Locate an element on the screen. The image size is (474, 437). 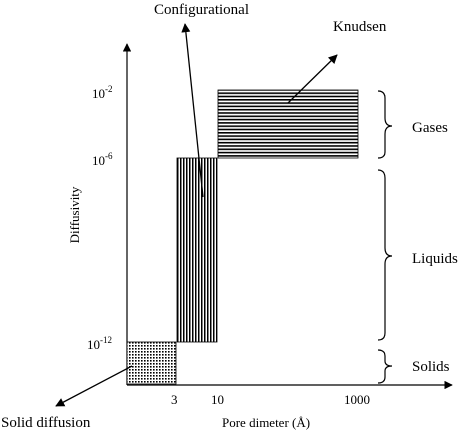
y-tick-label: 10⁻⁶ is located at coordinates (102, 159).